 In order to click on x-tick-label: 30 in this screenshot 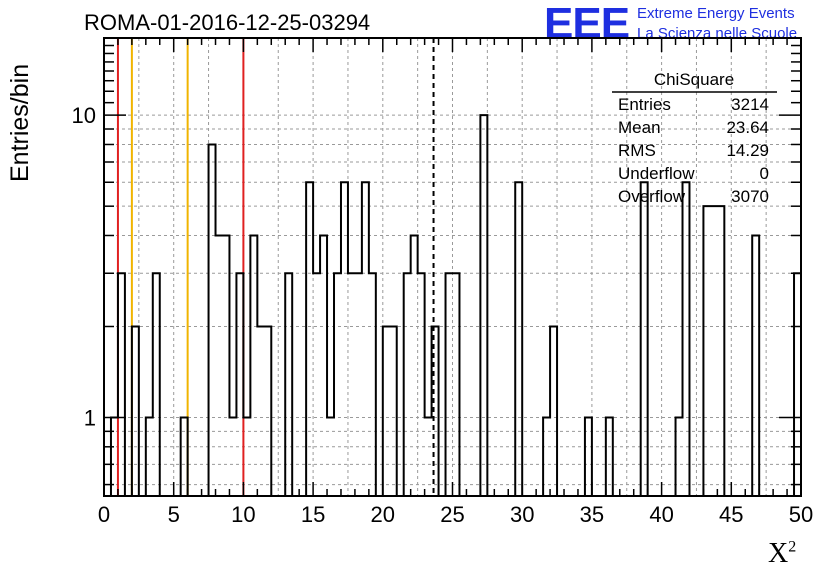, I will do `click(522, 514)`.